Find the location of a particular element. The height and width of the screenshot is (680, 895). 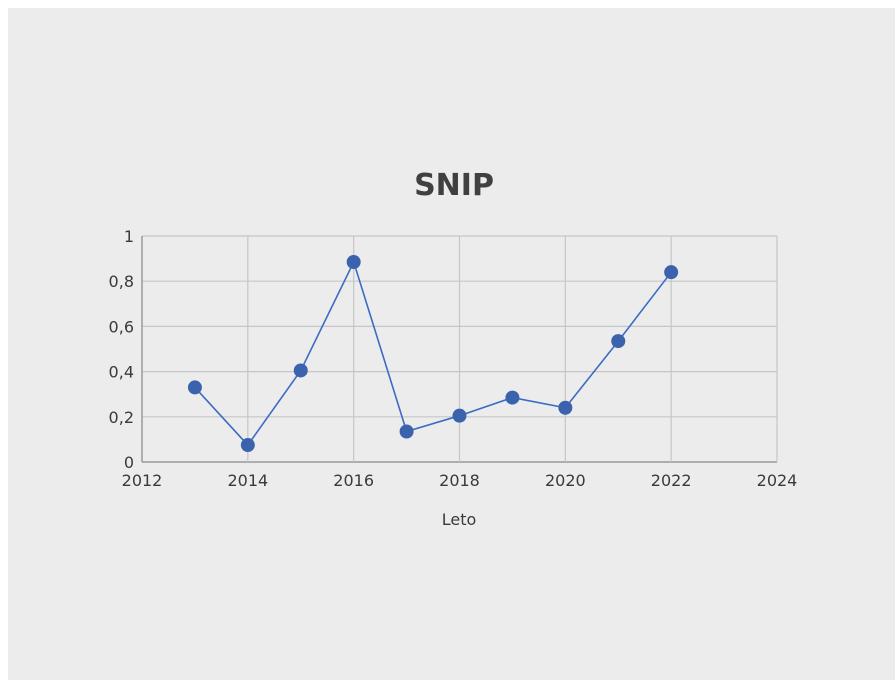

x-tick-label: 2024 is located at coordinates (777, 480).